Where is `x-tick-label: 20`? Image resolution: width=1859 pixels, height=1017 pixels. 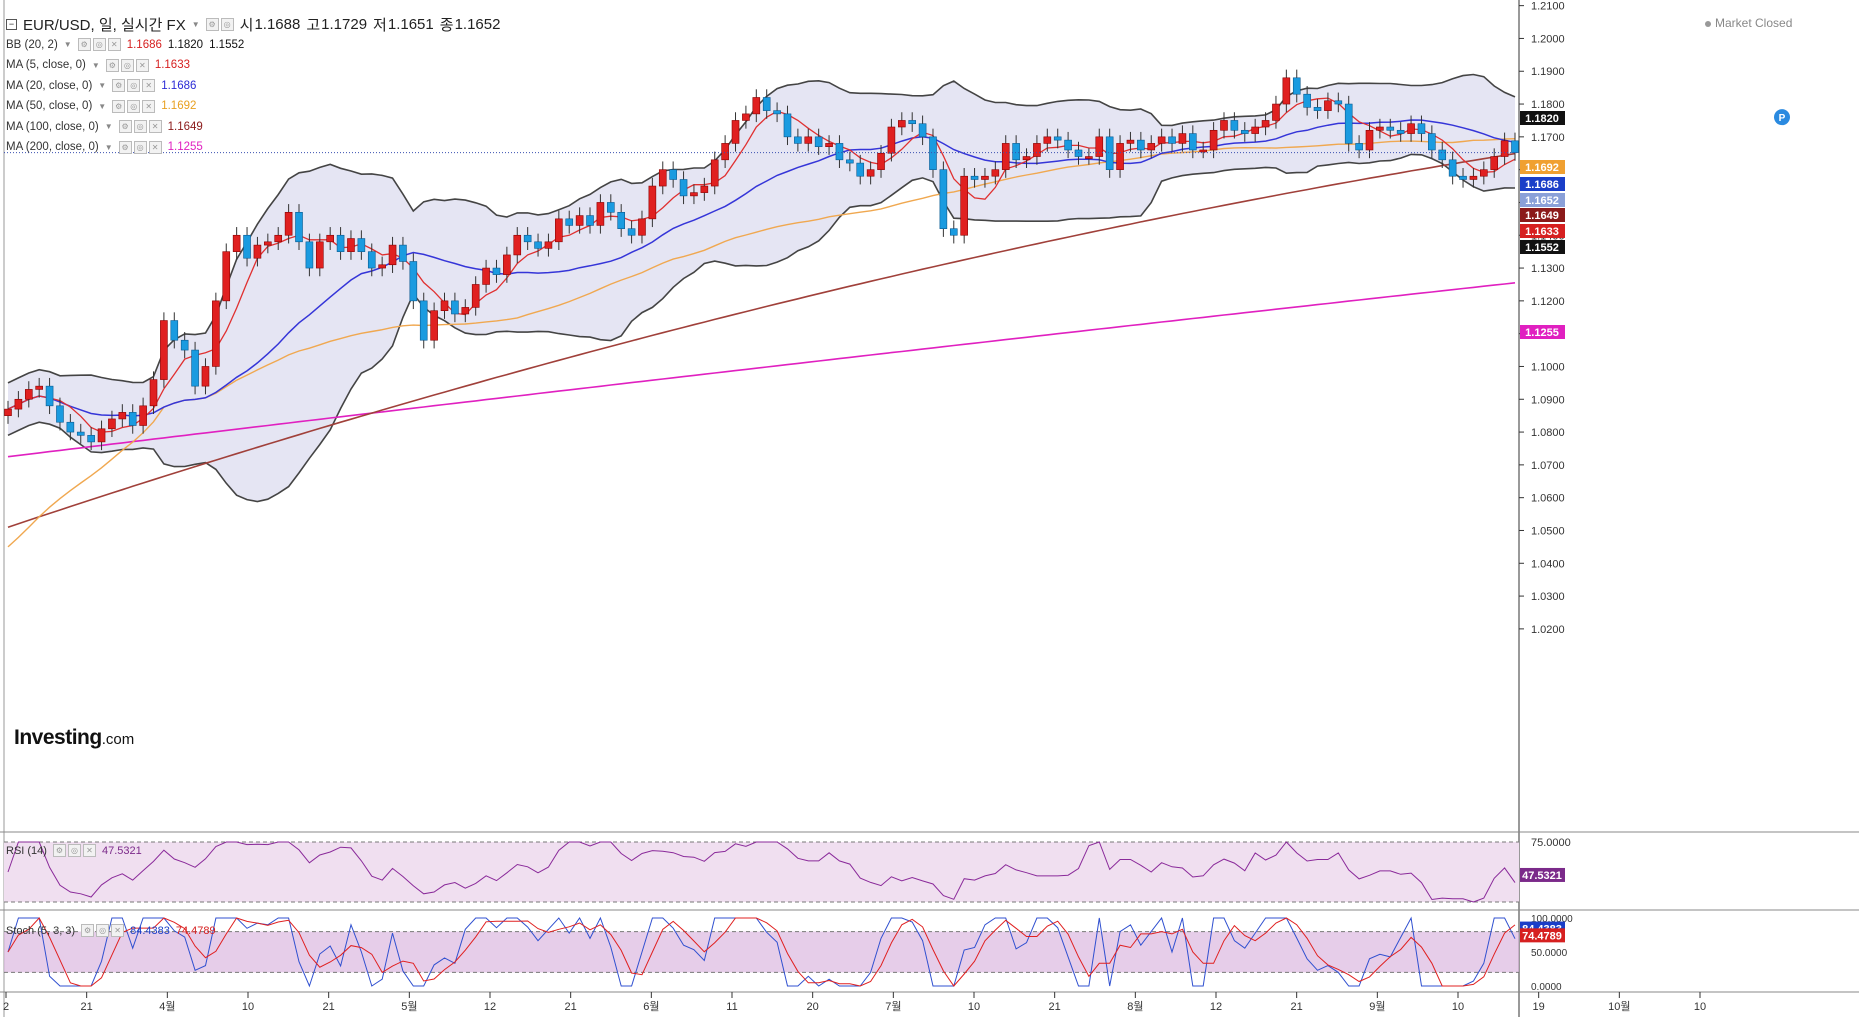 x-tick-label: 20 is located at coordinates (813, 1007).